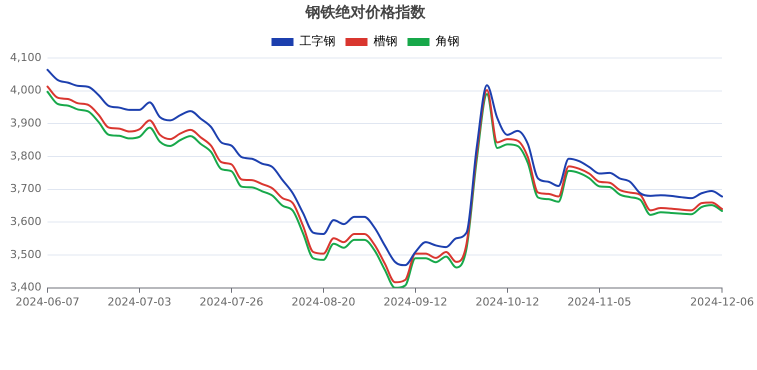 The height and width of the screenshot is (370, 757). What do you see at coordinates (323, 301) in the screenshot?
I see `x-tick-label: 2024-08-20` at bounding box center [323, 301].